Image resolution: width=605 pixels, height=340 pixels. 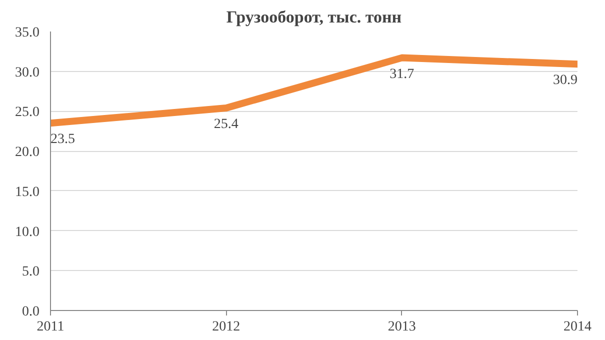 I want to click on y-tick-label: 35.0, so click(x=27, y=33).